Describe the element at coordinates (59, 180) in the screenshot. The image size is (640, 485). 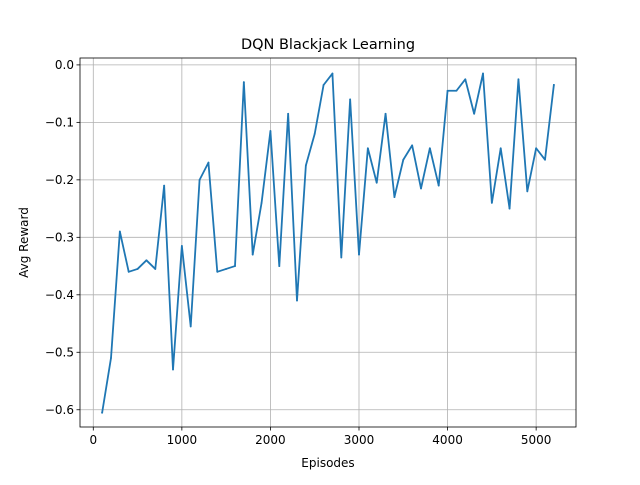
I see `y-tick-label: −0.2` at that location.